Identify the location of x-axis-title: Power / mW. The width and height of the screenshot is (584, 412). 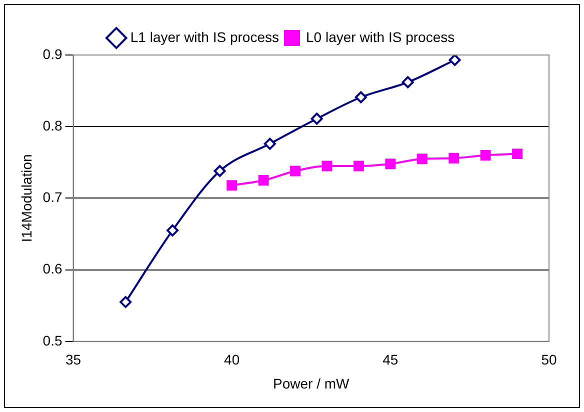
(311, 383).